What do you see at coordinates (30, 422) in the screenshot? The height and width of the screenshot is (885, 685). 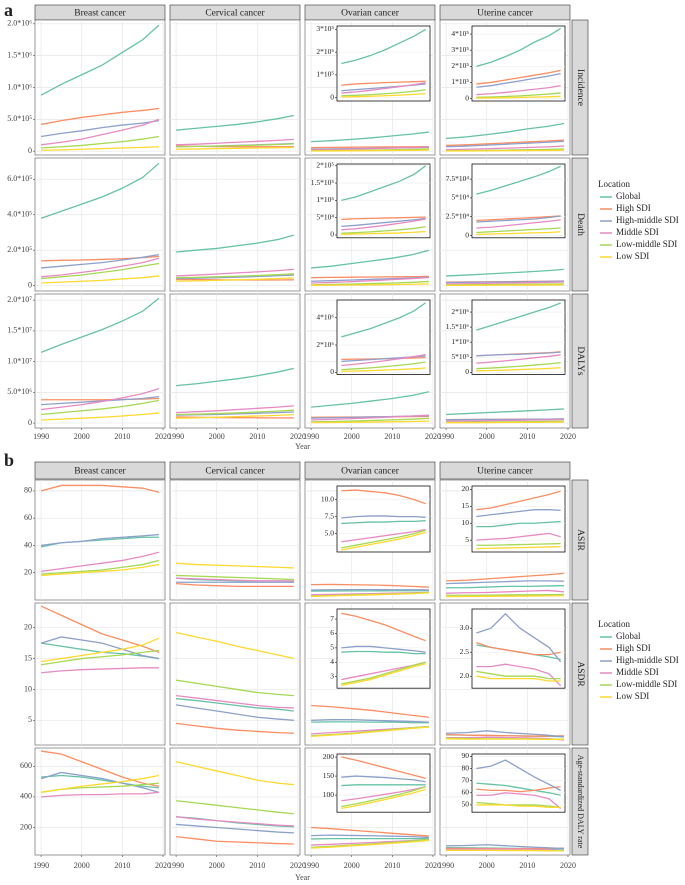 I see `y-tick-label: 0` at bounding box center [30, 422].